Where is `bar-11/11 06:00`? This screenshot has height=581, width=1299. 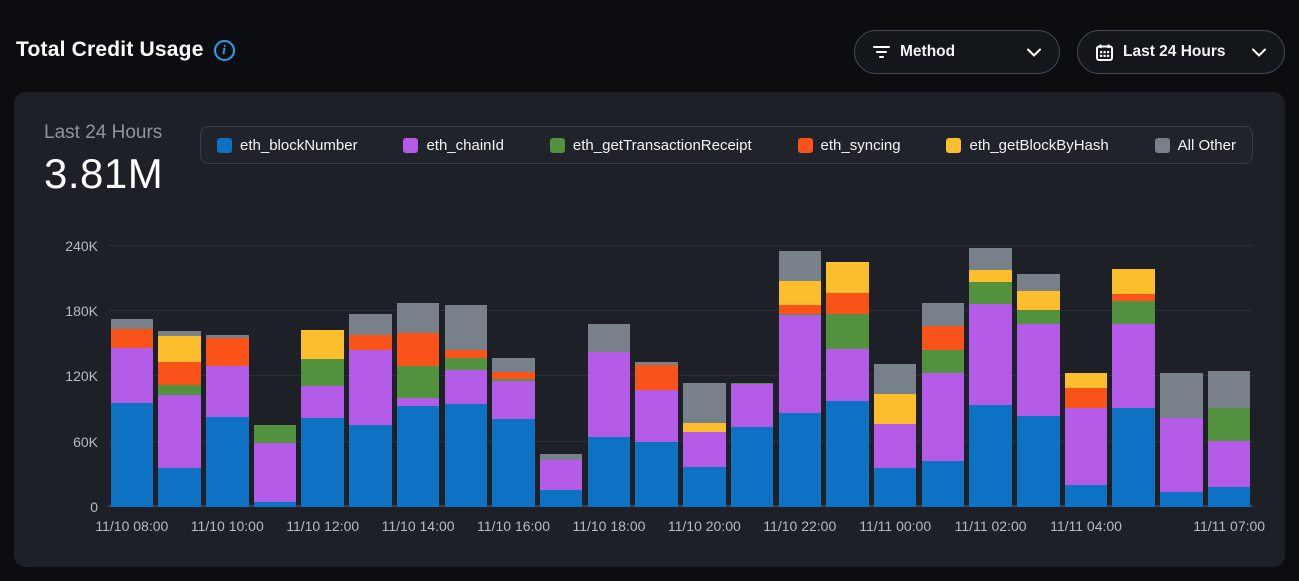
bar-11/11 06:00 is located at coordinates (1181, 440).